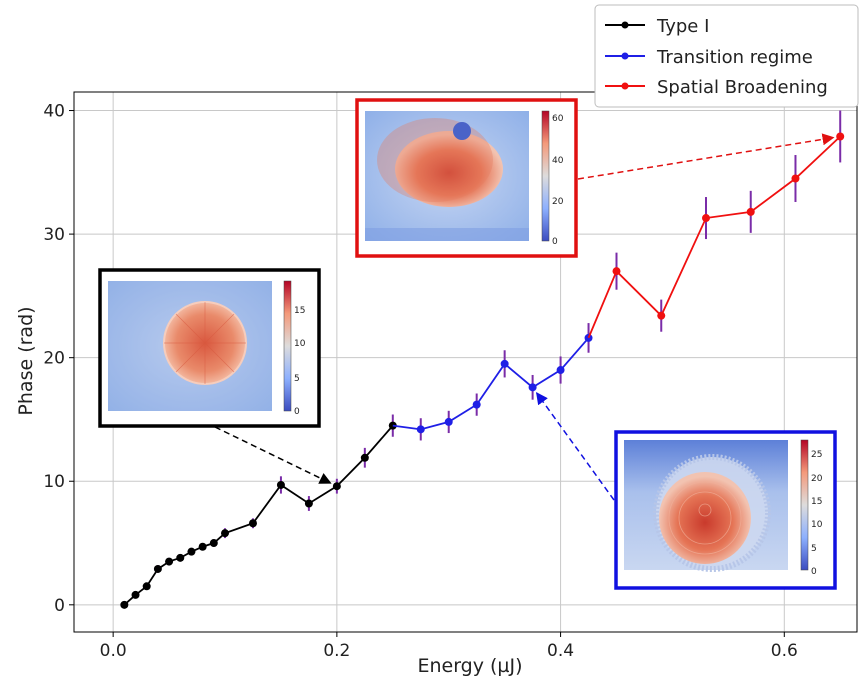  I want to click on type-i-arrow, so click(273, 455).